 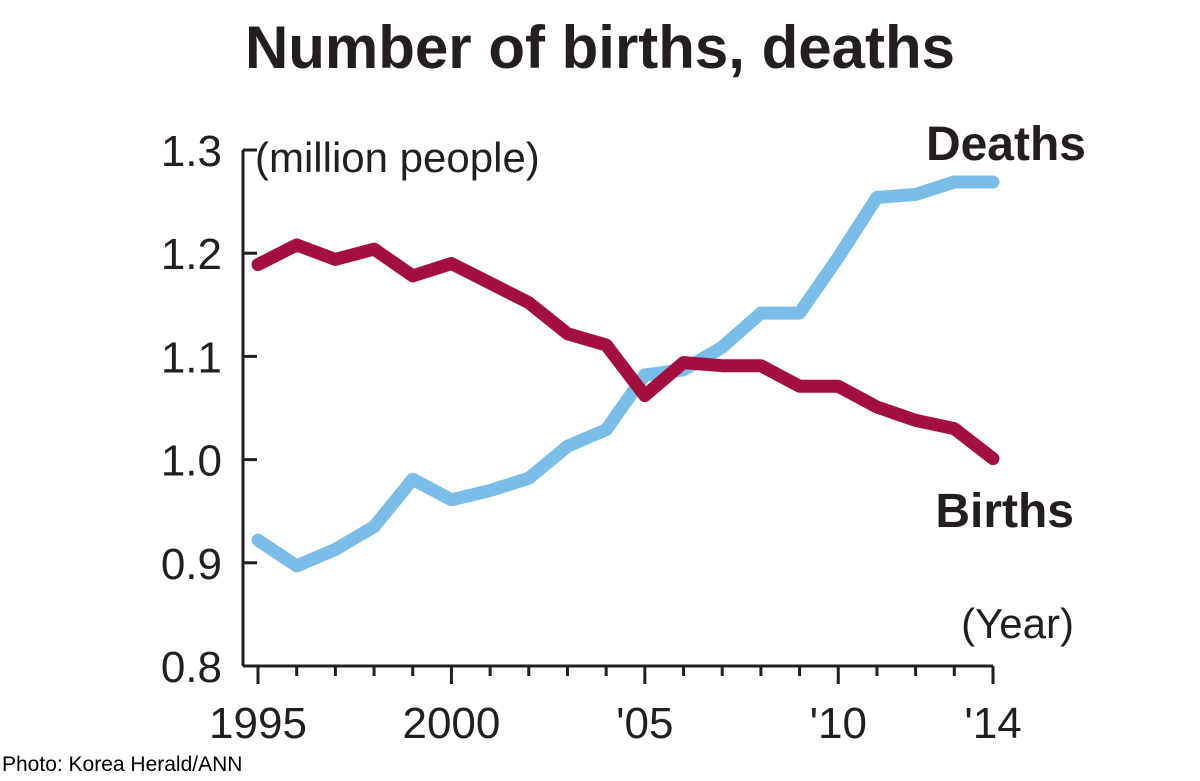 I want to click on y-tick-label: 1.2, so click(x=191, y=254).